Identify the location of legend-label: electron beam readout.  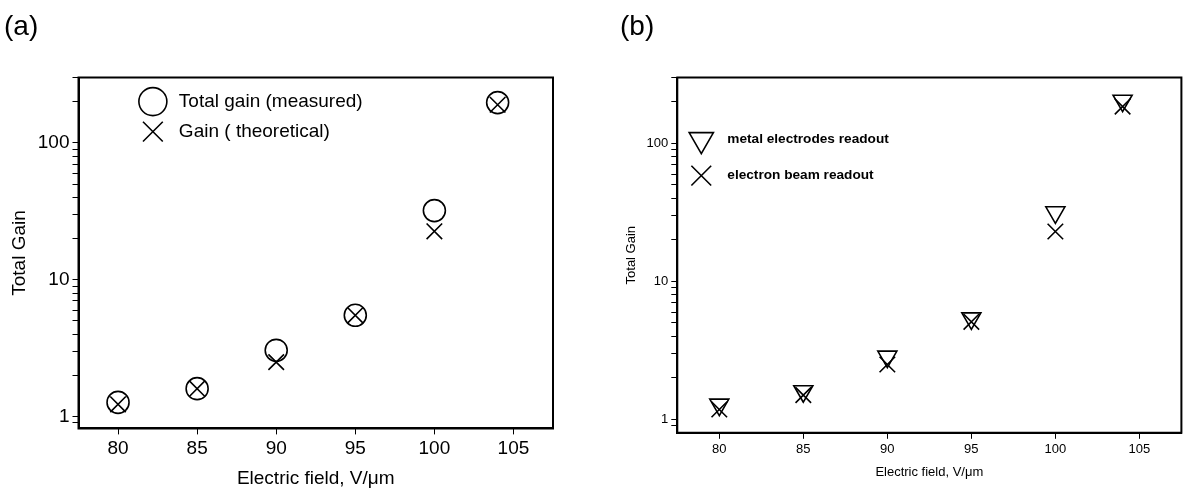
(801, 175).